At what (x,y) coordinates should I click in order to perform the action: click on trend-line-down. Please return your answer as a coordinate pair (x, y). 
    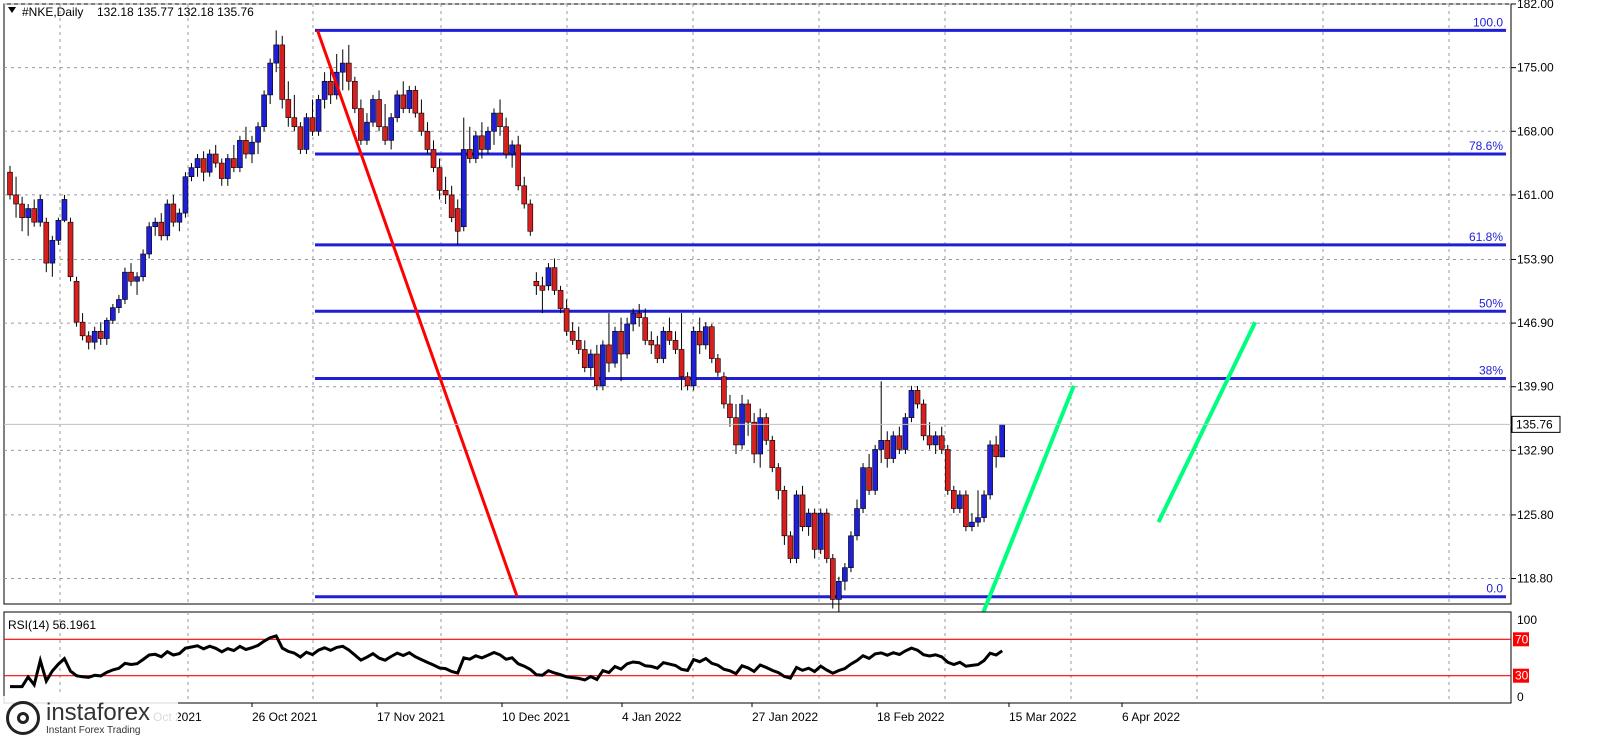
    Looking at the image, I should click on (417, 313).